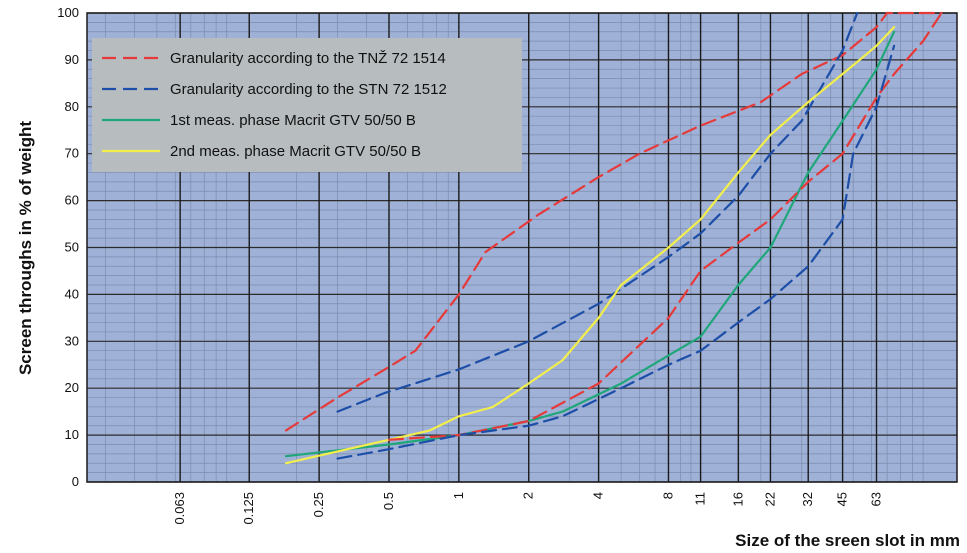  I want to click on y-tick-label: 80, so click(72, 106).